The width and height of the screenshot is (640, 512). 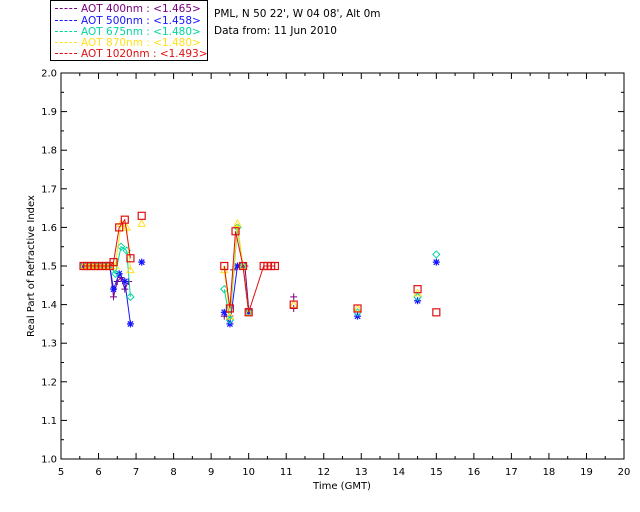 I want to click on series-aot-870nm, so click(x=250, y=269).